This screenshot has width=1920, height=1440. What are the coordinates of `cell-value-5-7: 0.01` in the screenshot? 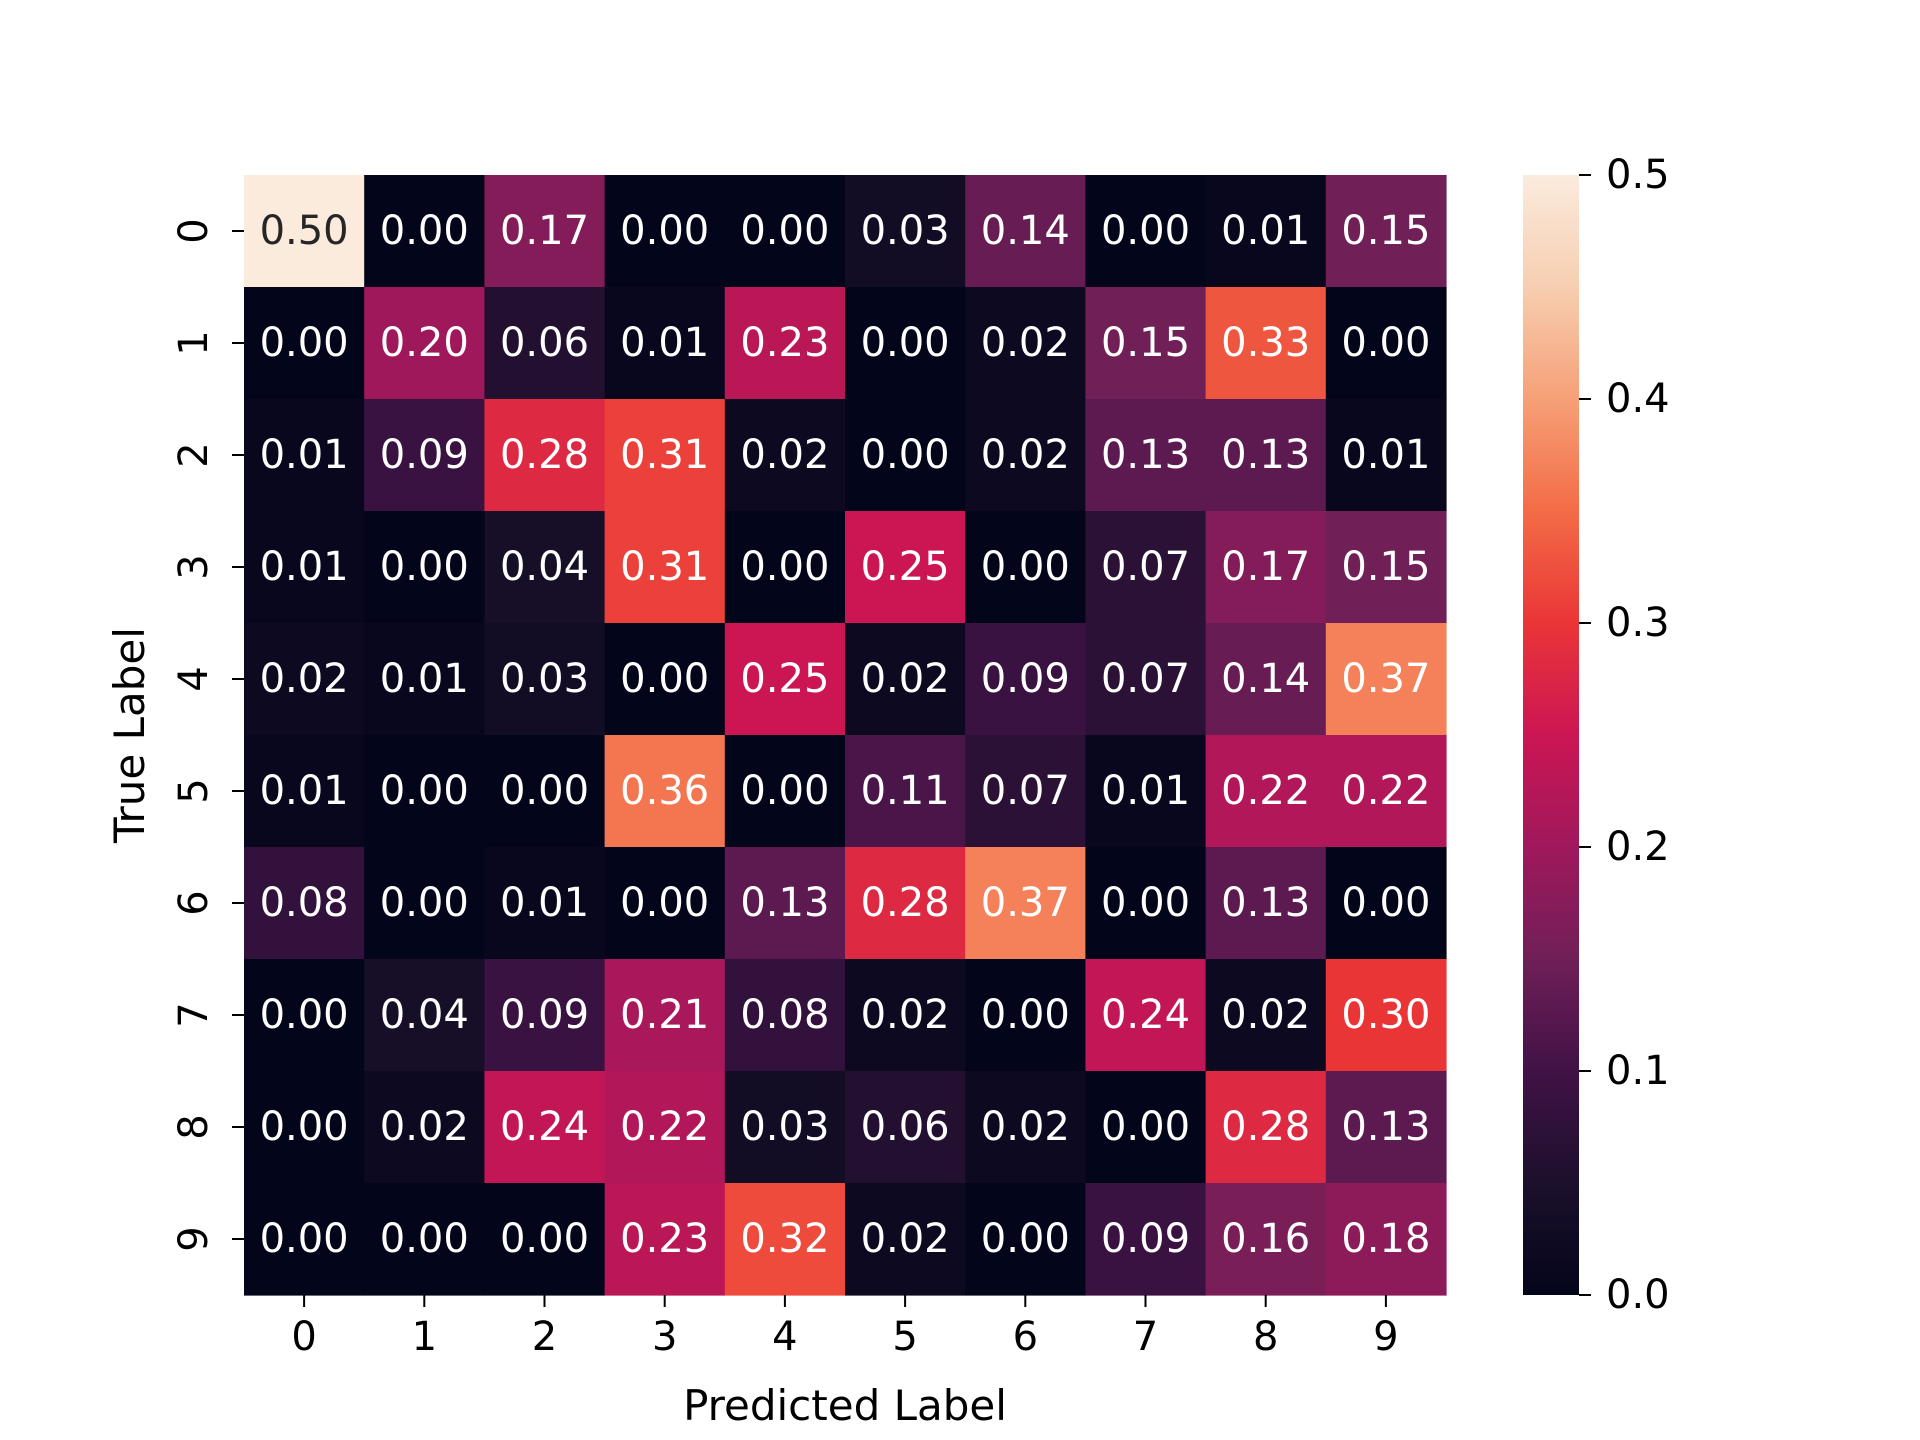 It's located at (1145, 791).